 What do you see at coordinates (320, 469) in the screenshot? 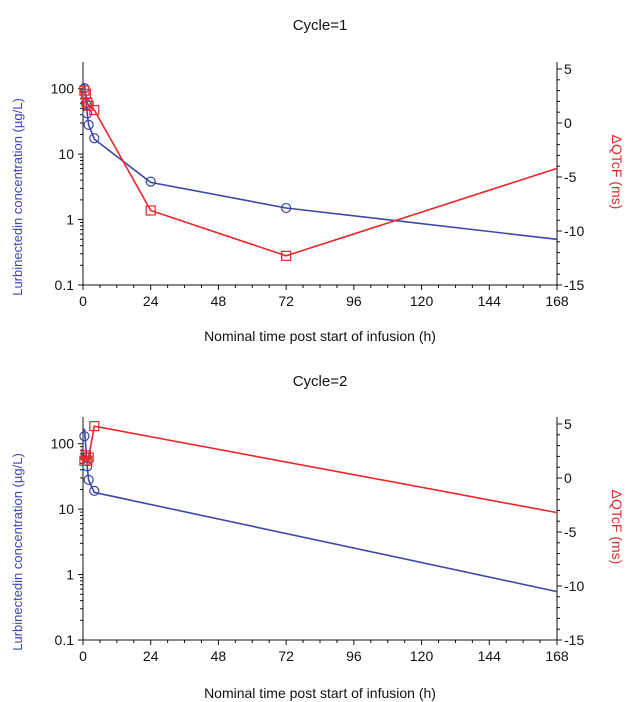
I see `series-line-right` at bounding box center [320, 469].